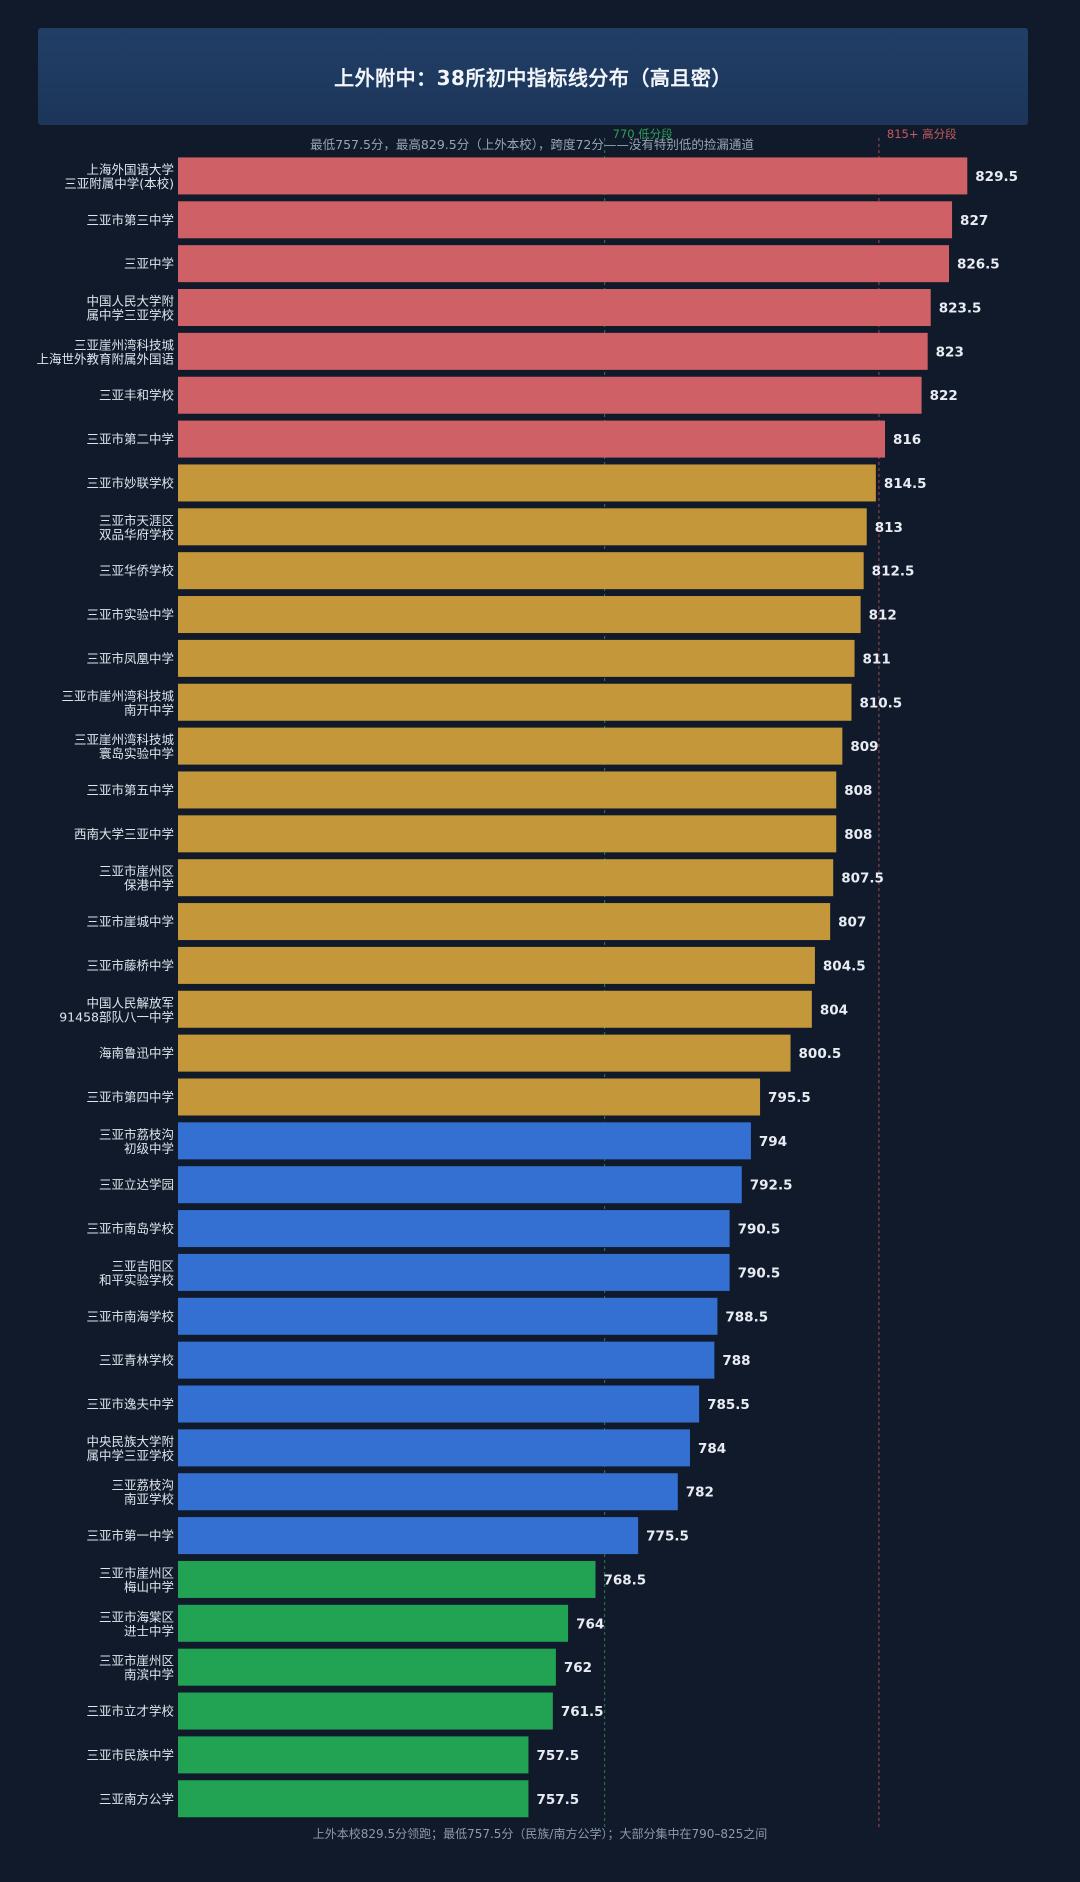 The height and width of the screenshot is (1882, 1080). What do you see at coordinates (136, 878) in the screenshot?
I see `category-label-17: 三亚市崖州区保港中学` at bounding box center [136, 878].